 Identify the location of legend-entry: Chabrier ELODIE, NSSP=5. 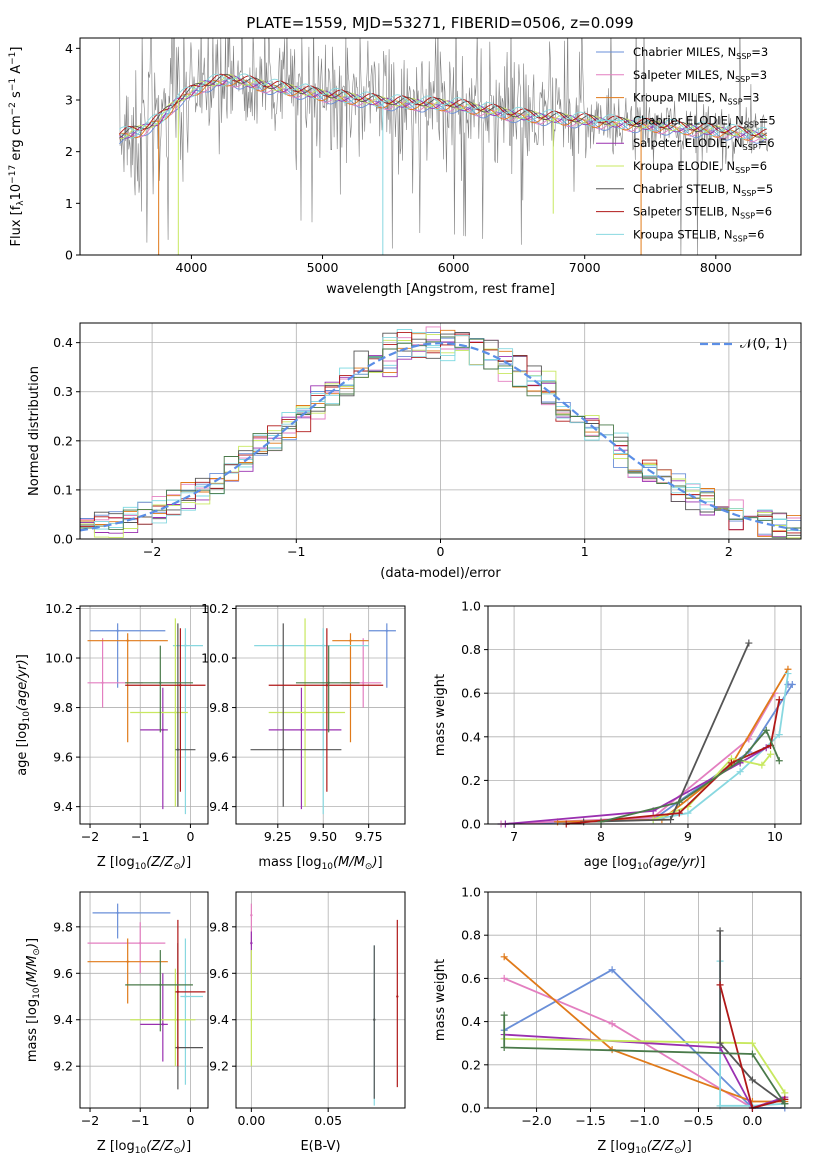
(704, 121).